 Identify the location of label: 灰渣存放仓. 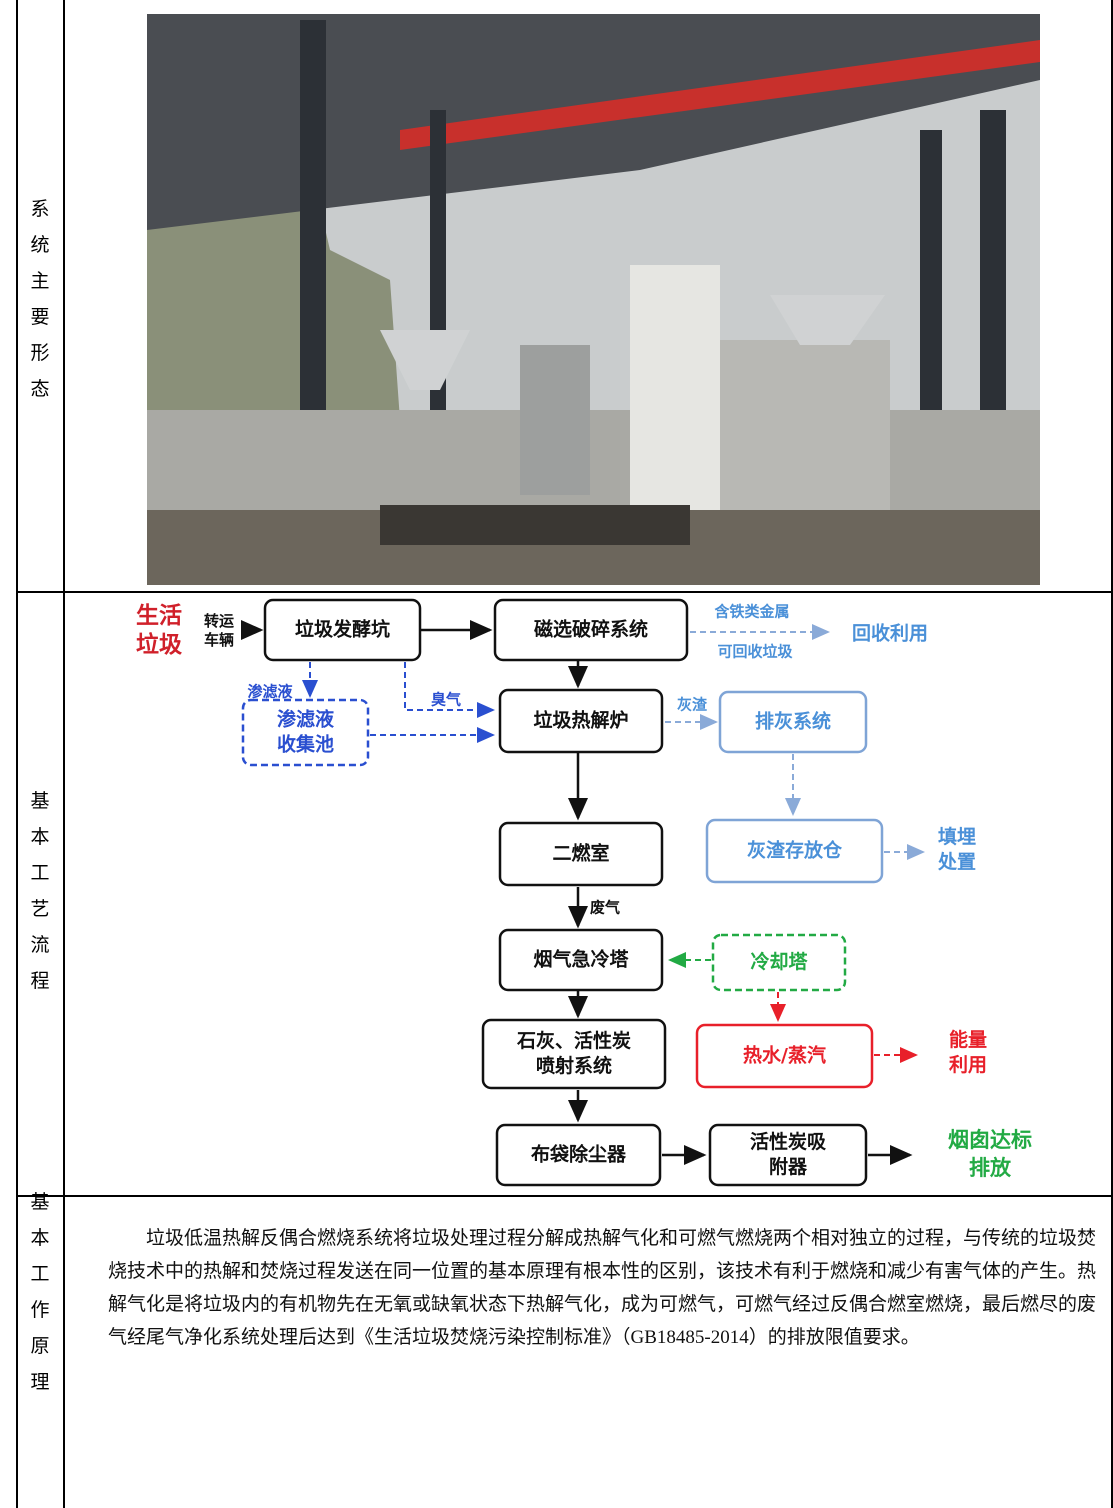
(795, 850).